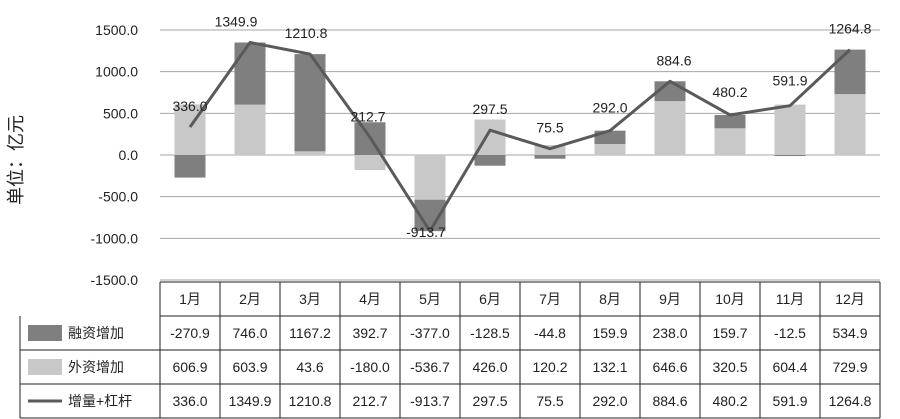  Describe the element at coordinates (16, 160) in the screenshot. I see `unit-label: 单位：亿元` at that location.